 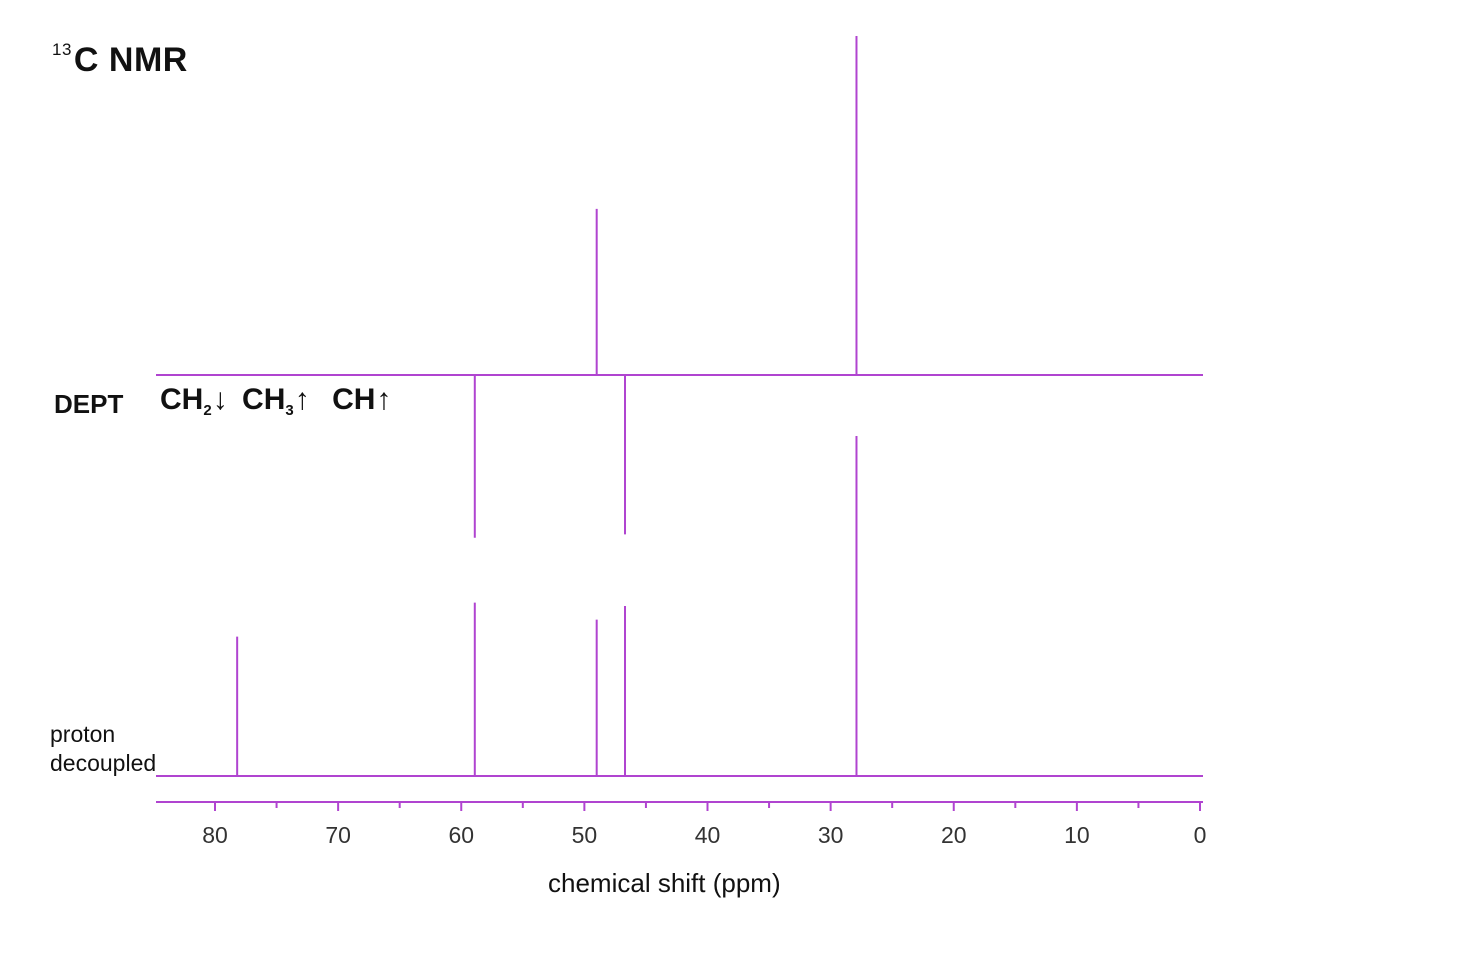 What do you see at coordinates (103, 748) in the screenshot?
I see `proton-decoupled-label: proton decoupled` at bounding box center [103, 748].